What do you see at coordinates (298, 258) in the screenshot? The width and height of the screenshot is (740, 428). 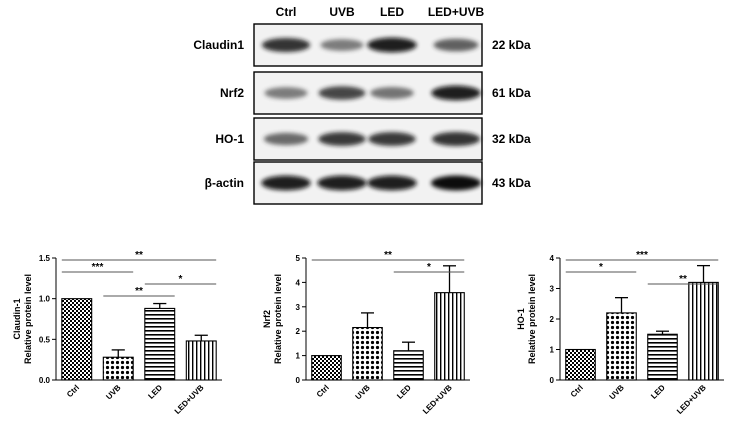 I see `y-tick-label: 5` at bounding box center [298, 258].